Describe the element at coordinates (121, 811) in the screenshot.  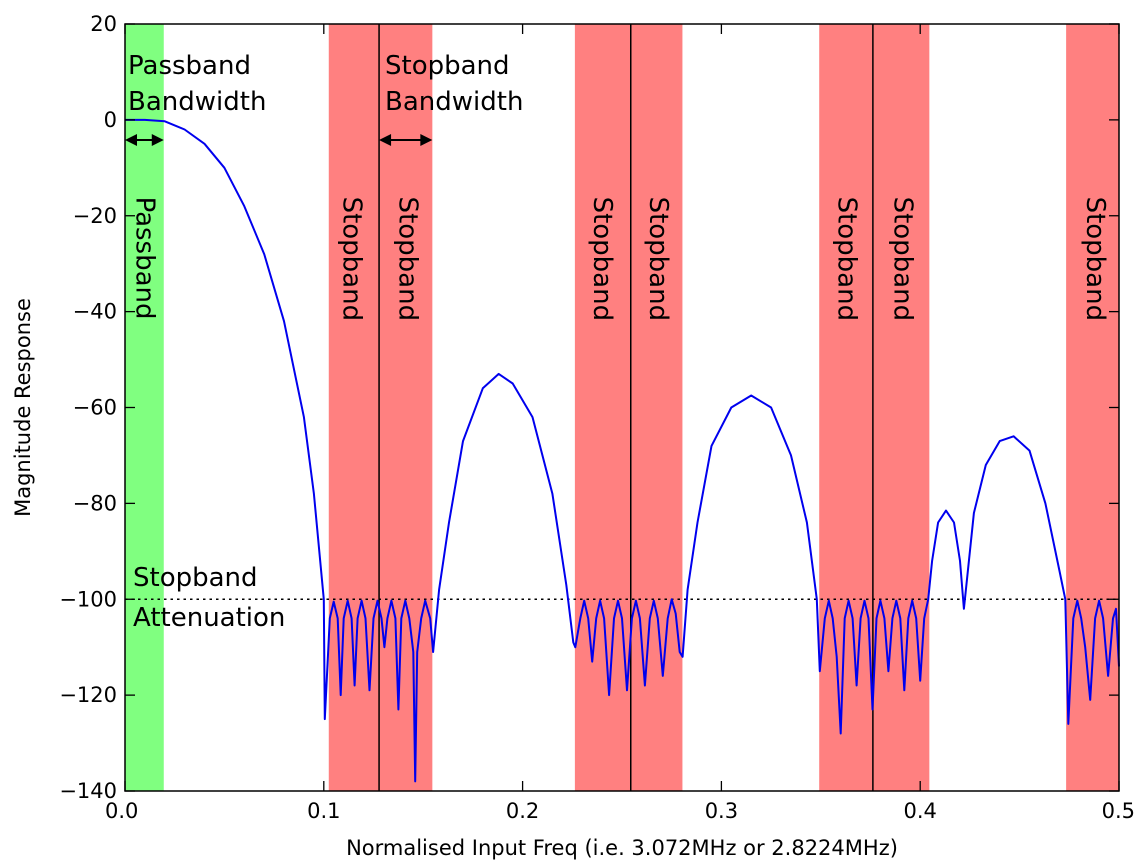
I see `x-tick-label-0: 0.0` at that location.